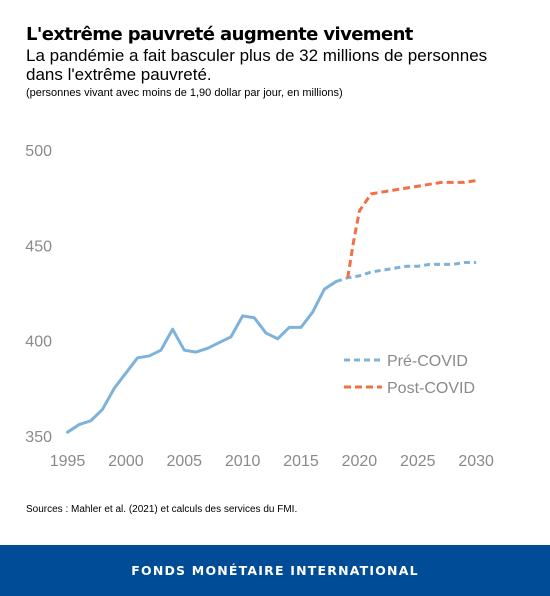  What do you see at coordinates (243, 461) in the screenshot?
I see `x-tick-label: 2010` at bounding box center [243, 461].